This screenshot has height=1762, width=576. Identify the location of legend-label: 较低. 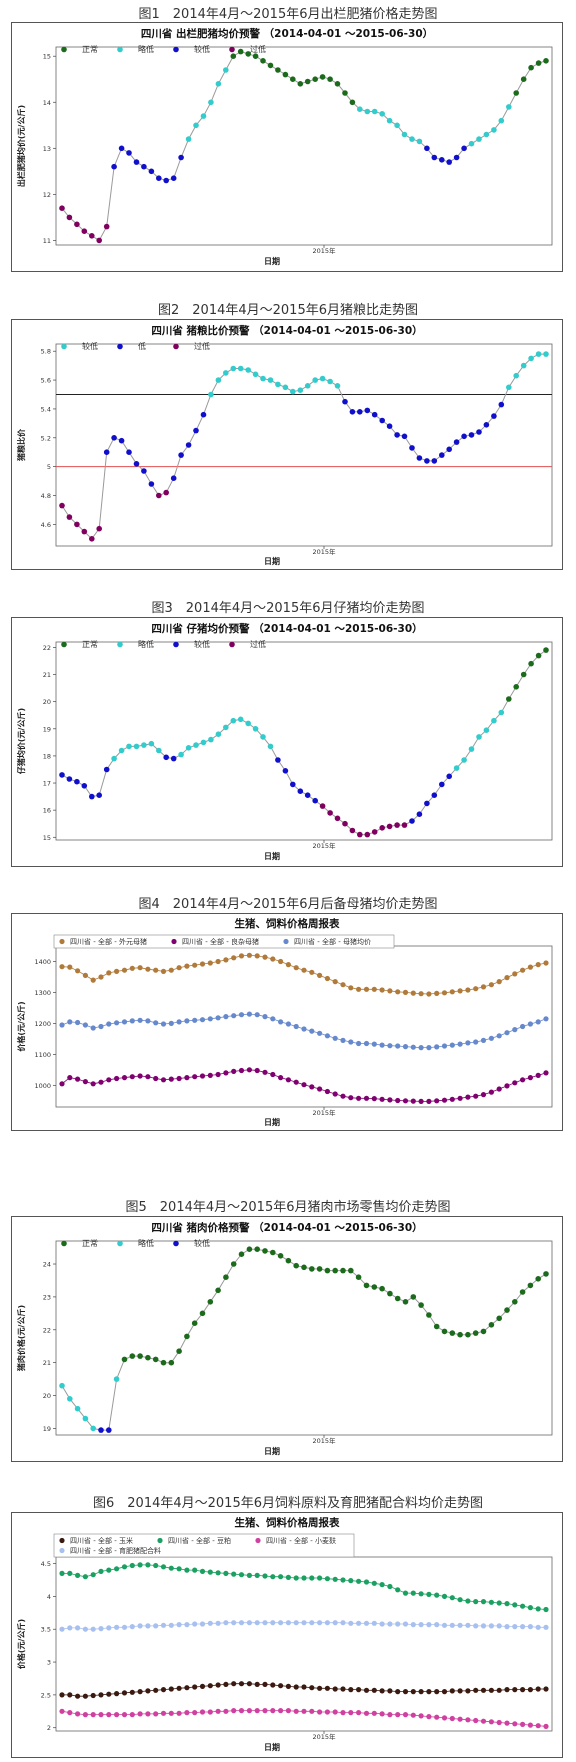
(202, 1243).